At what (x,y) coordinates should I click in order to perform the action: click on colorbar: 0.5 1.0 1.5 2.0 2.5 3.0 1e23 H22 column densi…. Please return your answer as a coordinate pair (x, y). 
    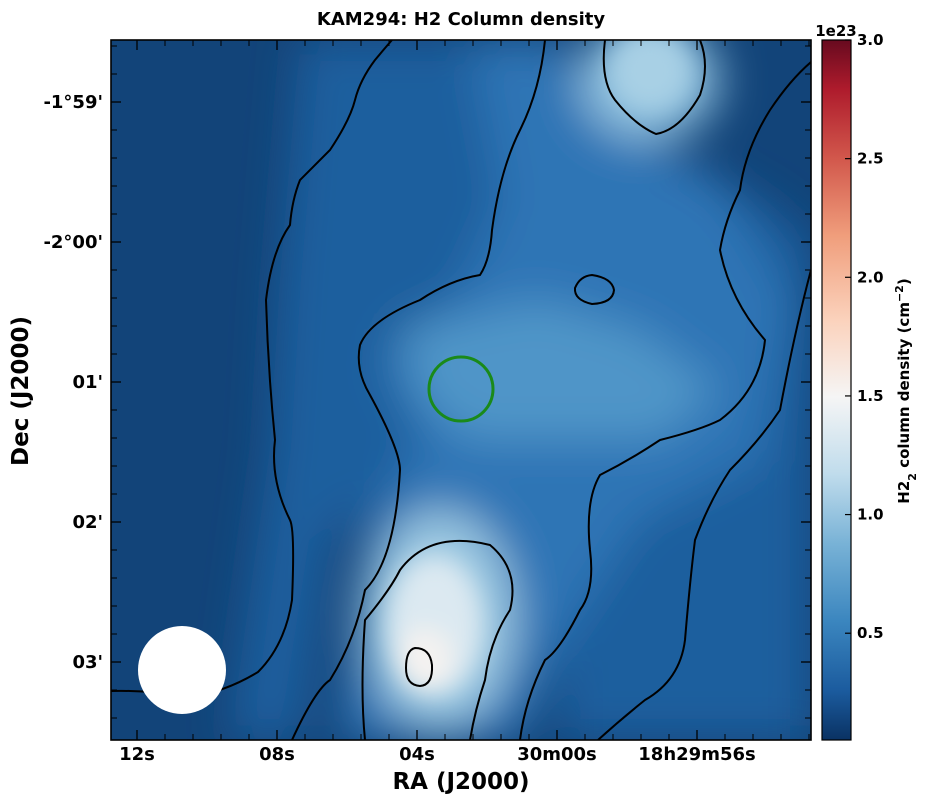
    Looking at the image, I should click on (867, 381).